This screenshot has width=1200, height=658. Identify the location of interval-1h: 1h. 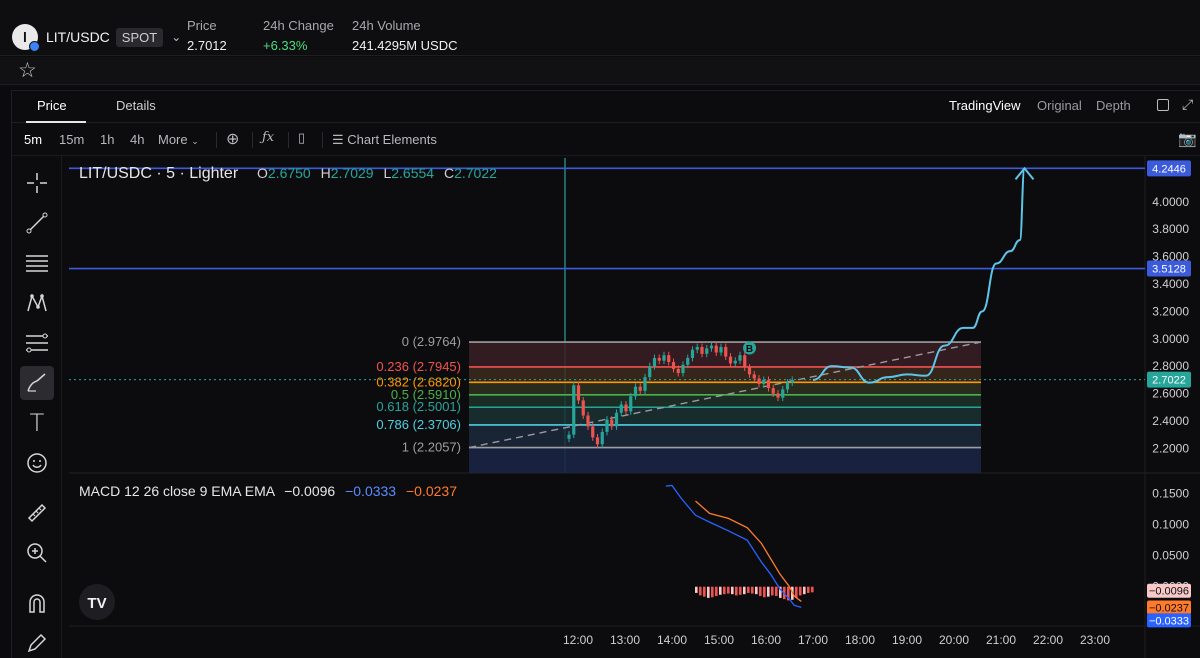
(107, 139).